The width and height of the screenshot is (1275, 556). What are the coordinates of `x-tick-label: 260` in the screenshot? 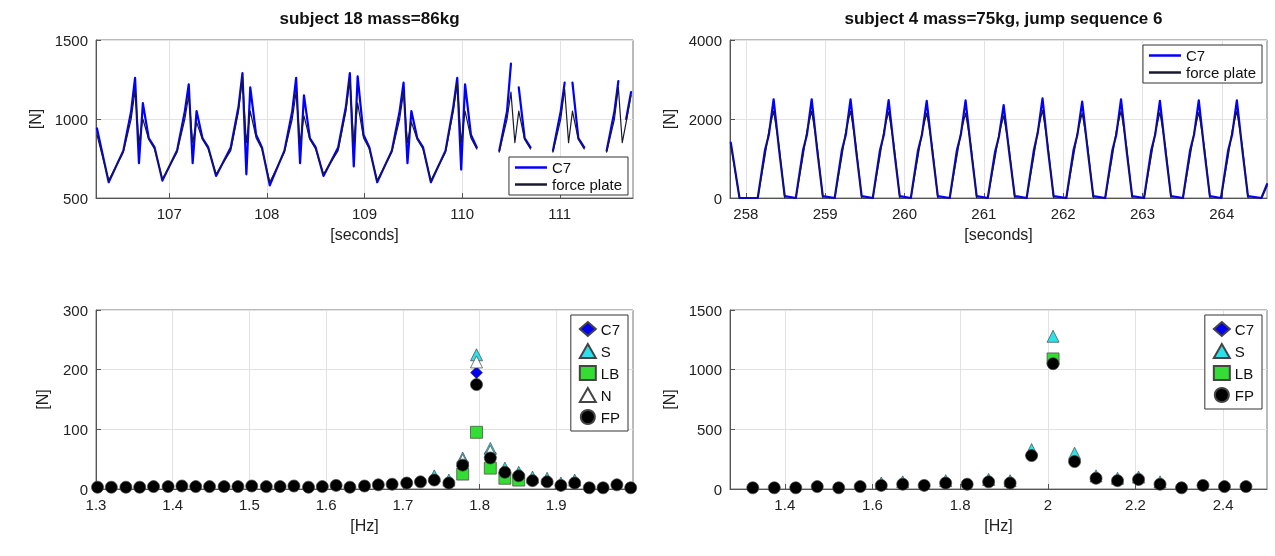 It's located at (904, 213).